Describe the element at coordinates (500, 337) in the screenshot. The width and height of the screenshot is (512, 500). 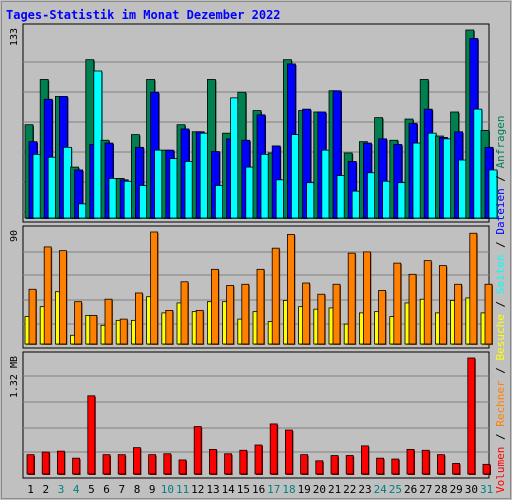
I see `legend-item-besuche: Besuche` at that location.